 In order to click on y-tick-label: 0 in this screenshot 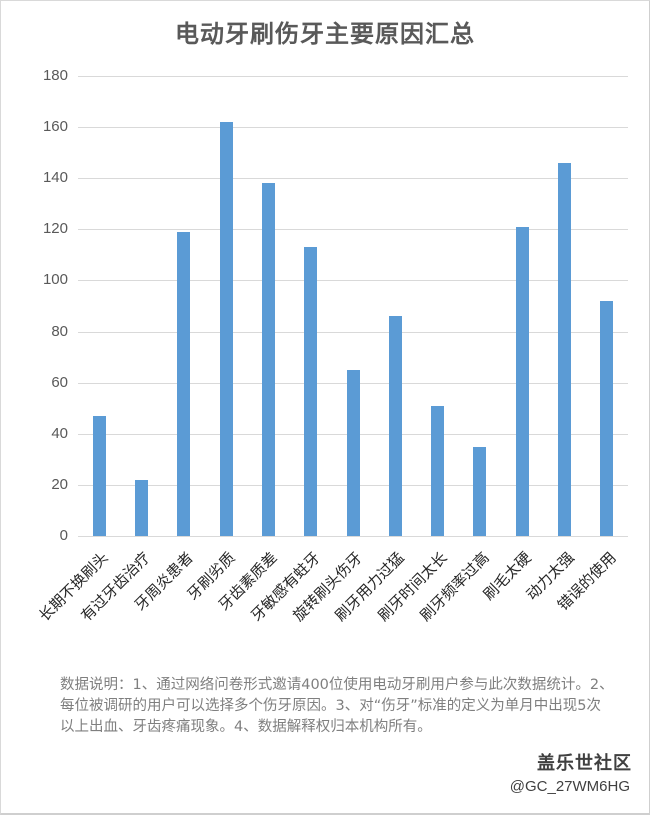, I will do `click(63, 535)`.